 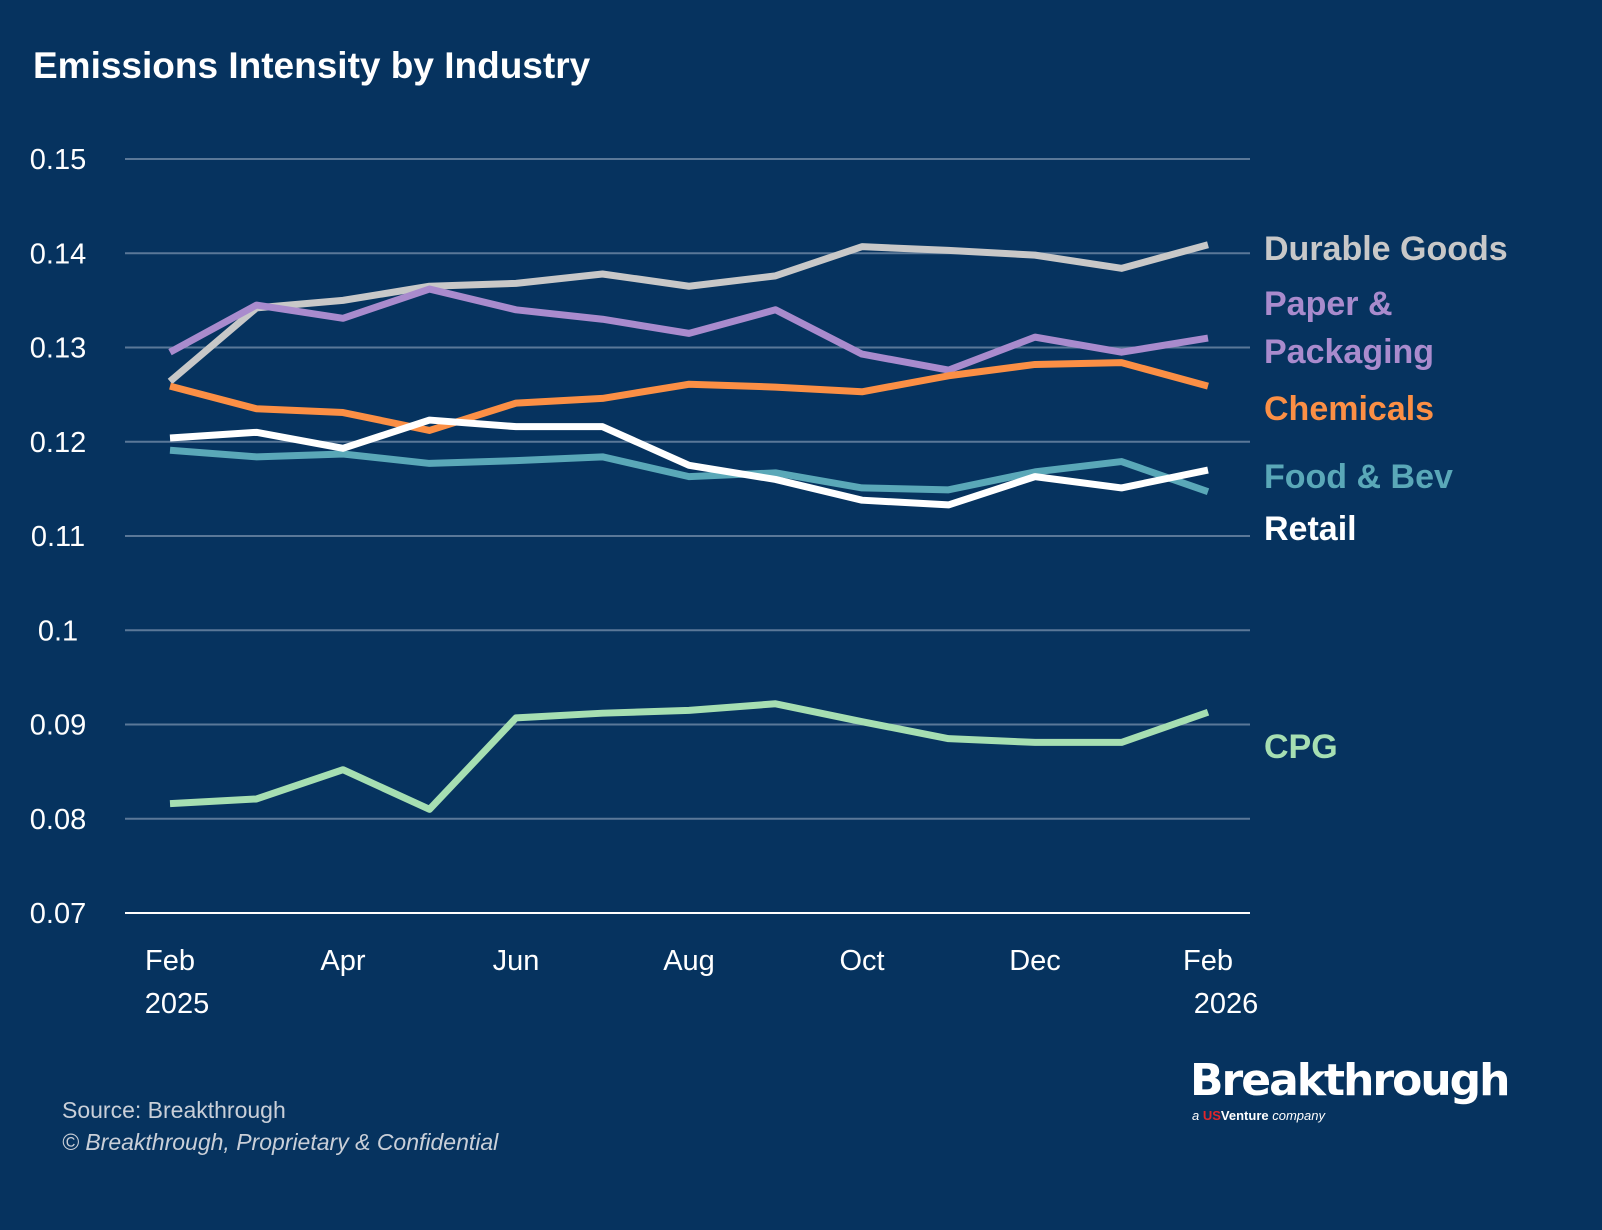 I want to click on logo-tagline-venture: Venture, so click(x=1244, y=1115).